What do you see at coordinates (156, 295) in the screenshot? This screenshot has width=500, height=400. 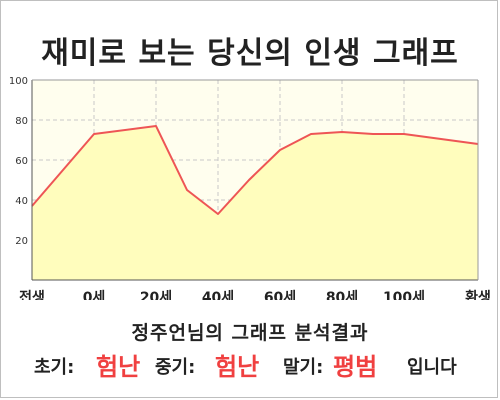 I see `x-tick-label: 20세` at bounding box center [156, 295].